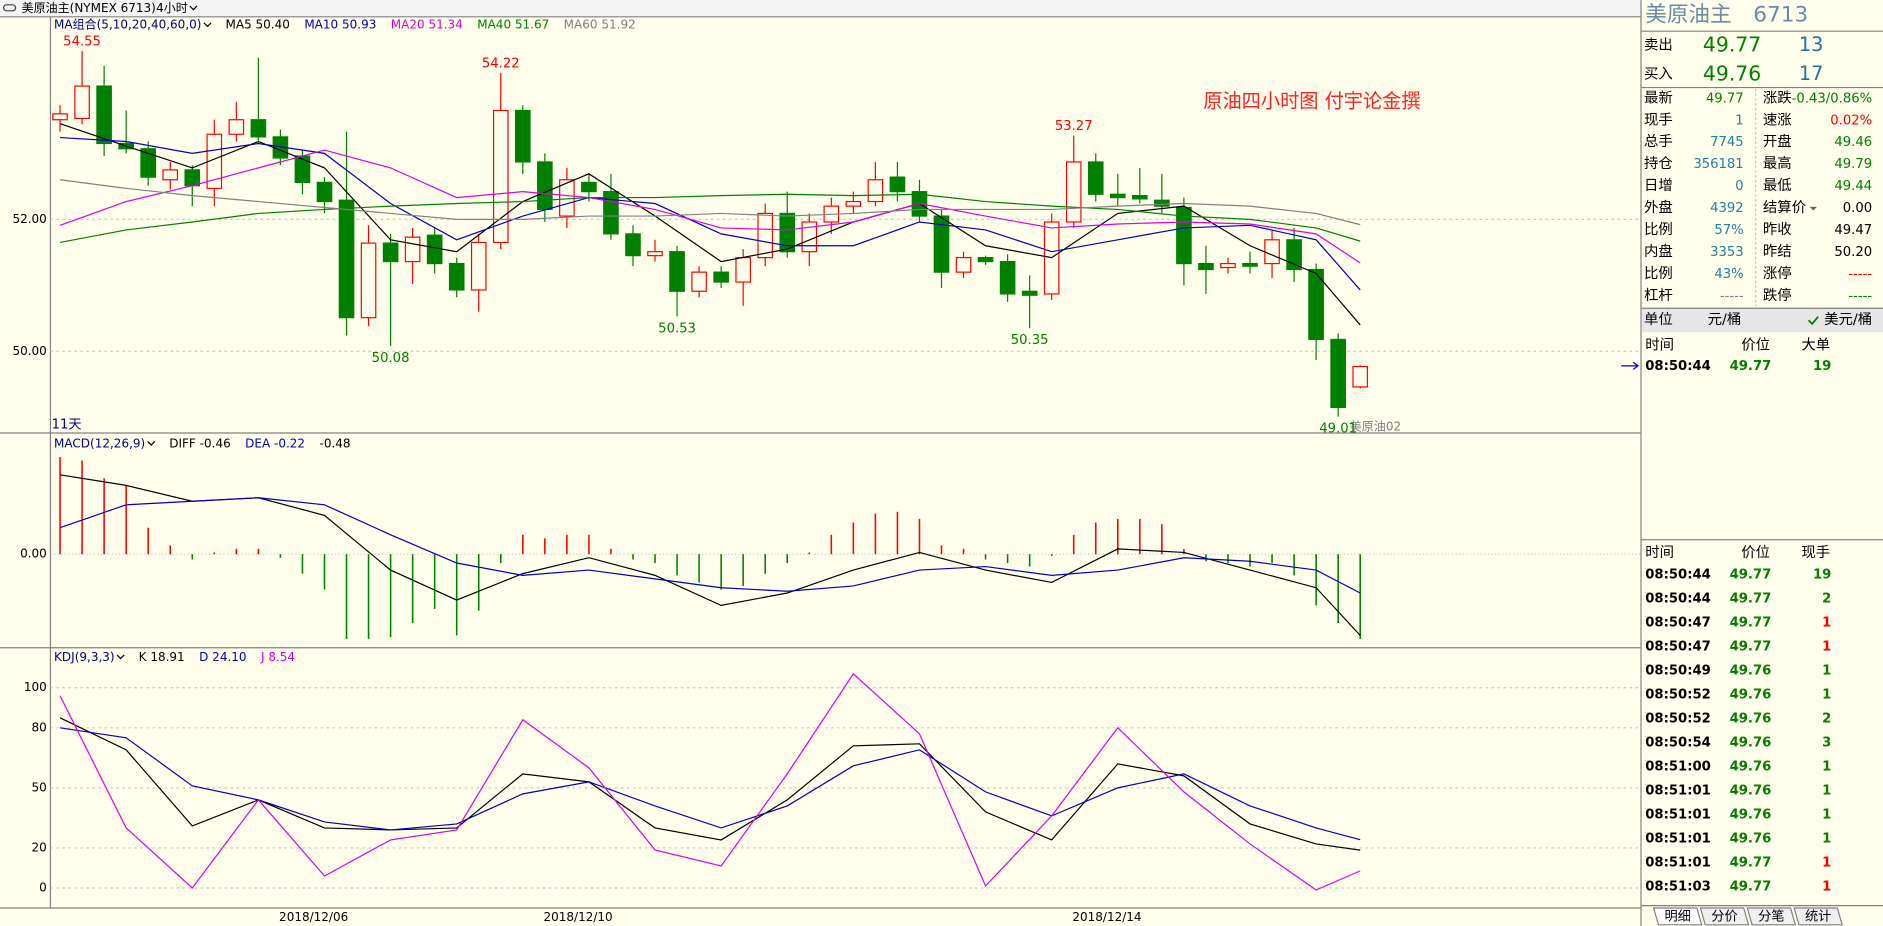 This screenshot has height=926, width=1883. What do you see at coordinates (1848, 319) in the screenshot?
I see `unit-option: 美元/桶` at bounding box center [1848, 319].